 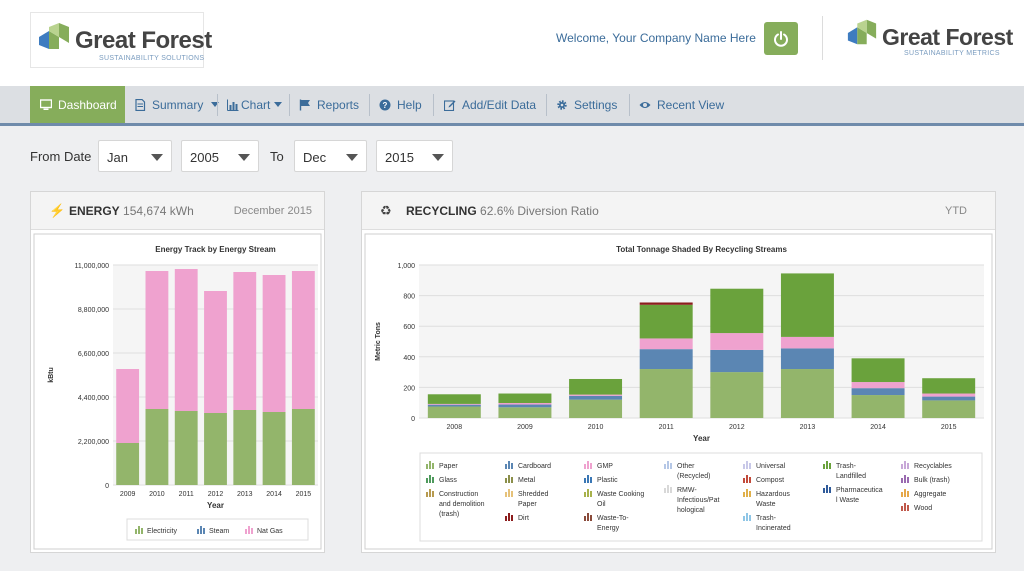 What do you see at coordinates (448, 480) in the screenshot?
I see `legend-label: Glass` at bounding box center [448, 480].